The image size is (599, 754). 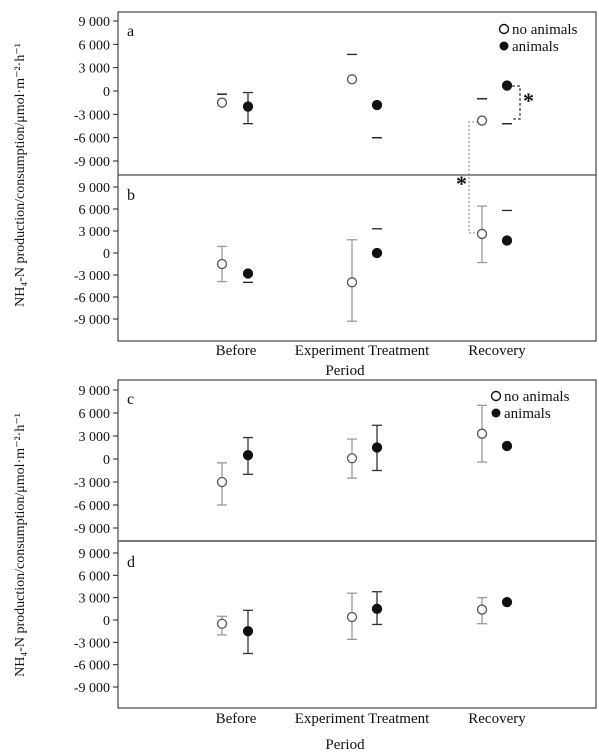 I want to click on legend-label-animals-bottom: animals, so click(x=527, y=414).